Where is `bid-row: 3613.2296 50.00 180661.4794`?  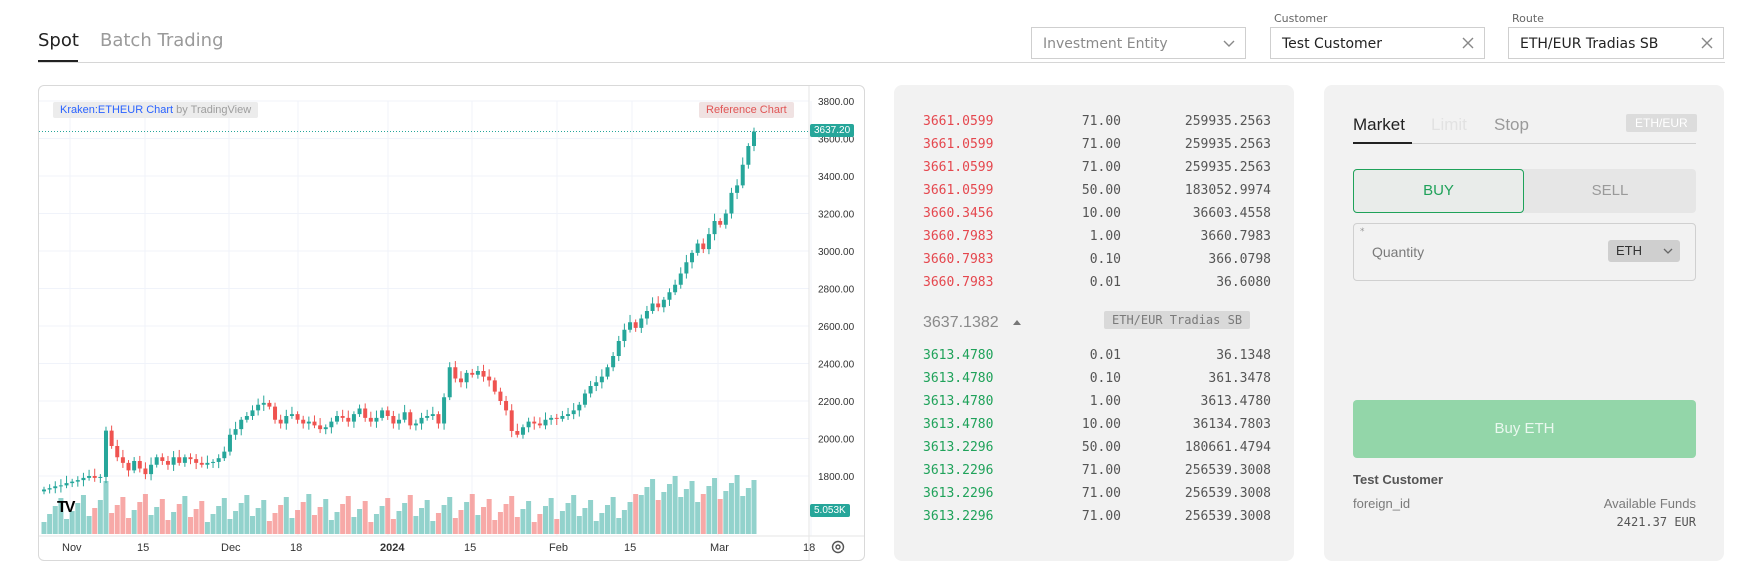
bid-row: 3613.2296 50.00 180661.4794 is located at coordinates (1097, 449).